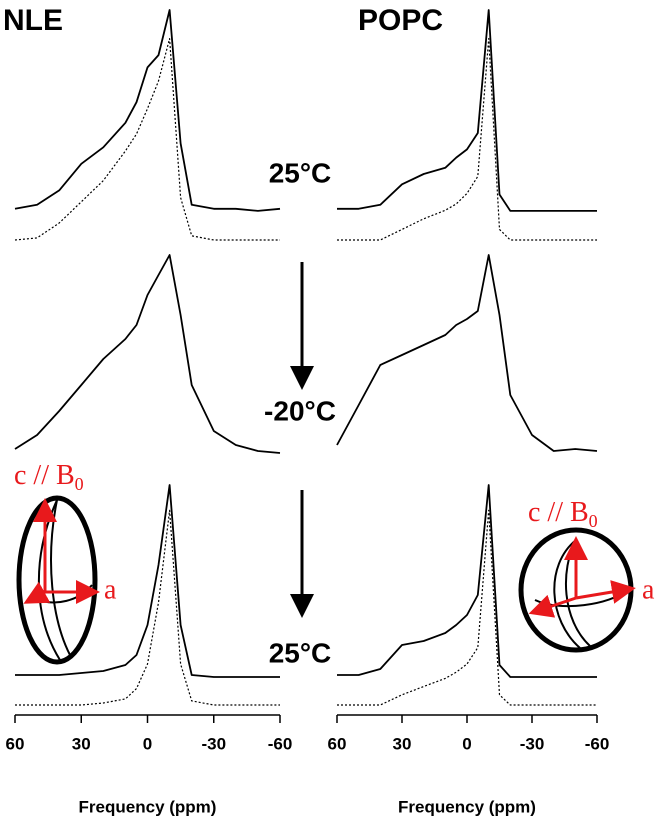 The height and width of the screenshot is (833, 663). I want to click on temperature-label: -20°C, so click(300, 410).